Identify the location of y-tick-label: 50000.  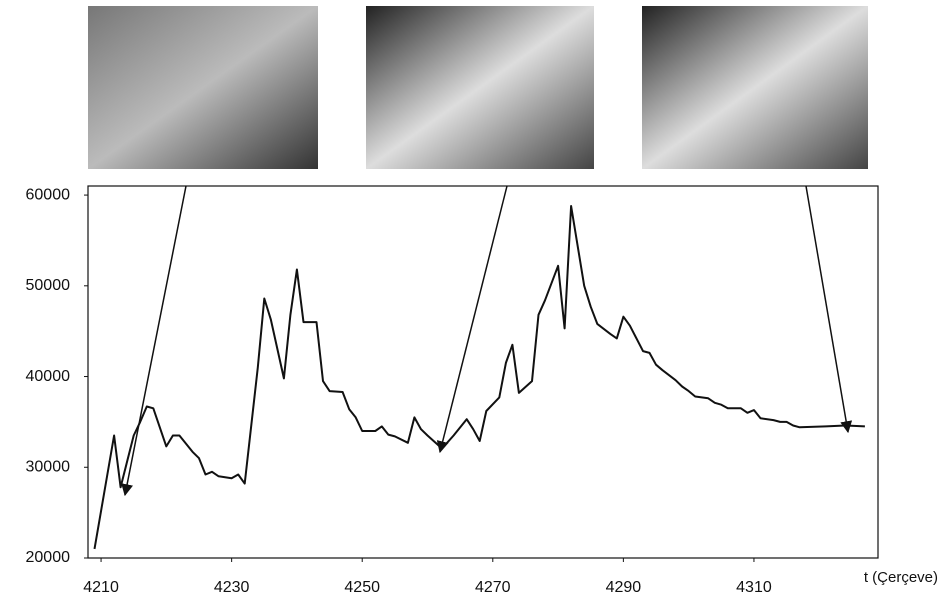
(48, 285).